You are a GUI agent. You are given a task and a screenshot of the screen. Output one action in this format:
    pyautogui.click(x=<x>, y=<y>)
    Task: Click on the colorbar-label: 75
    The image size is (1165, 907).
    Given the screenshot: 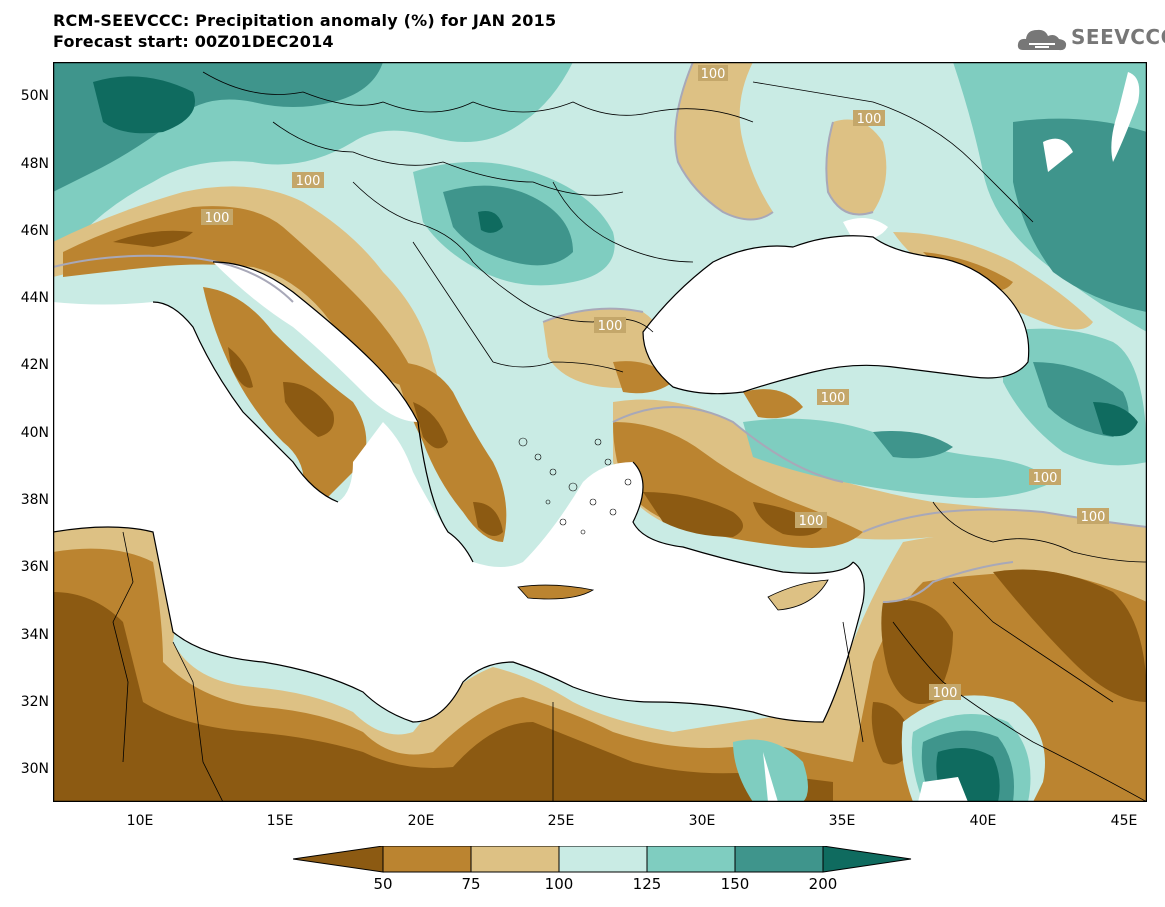 What is the action you would take?
    pyautogui.click(x=471, y=884)
    